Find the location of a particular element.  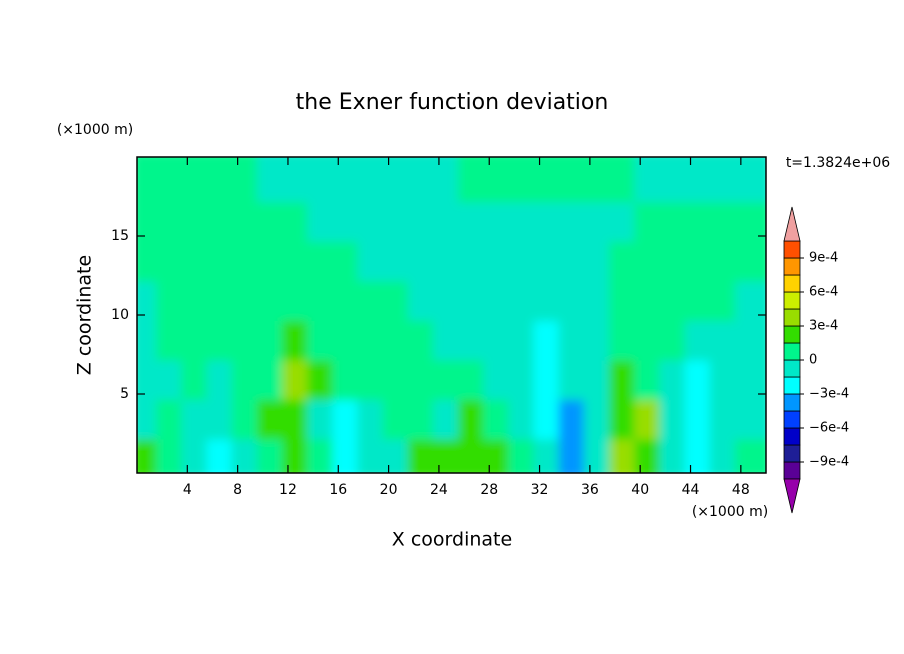

x-unit: (×1000 m) is located at coordinates (730, 512).